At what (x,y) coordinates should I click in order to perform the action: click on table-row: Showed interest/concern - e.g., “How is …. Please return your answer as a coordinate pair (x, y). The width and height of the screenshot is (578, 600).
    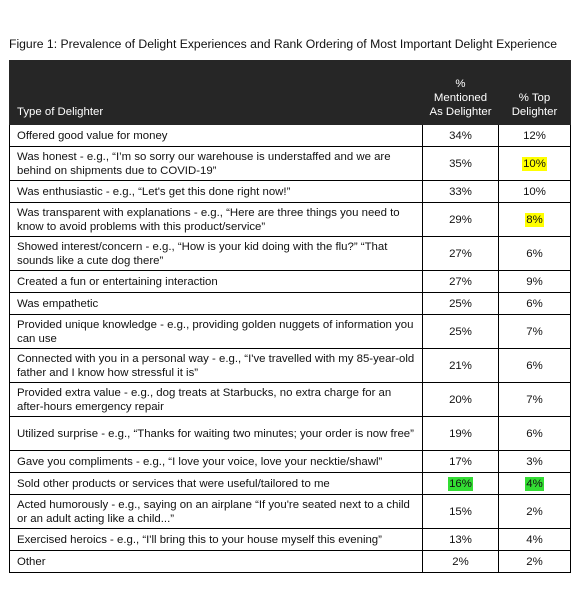
    Looking at the image, I should click on (290, 253).